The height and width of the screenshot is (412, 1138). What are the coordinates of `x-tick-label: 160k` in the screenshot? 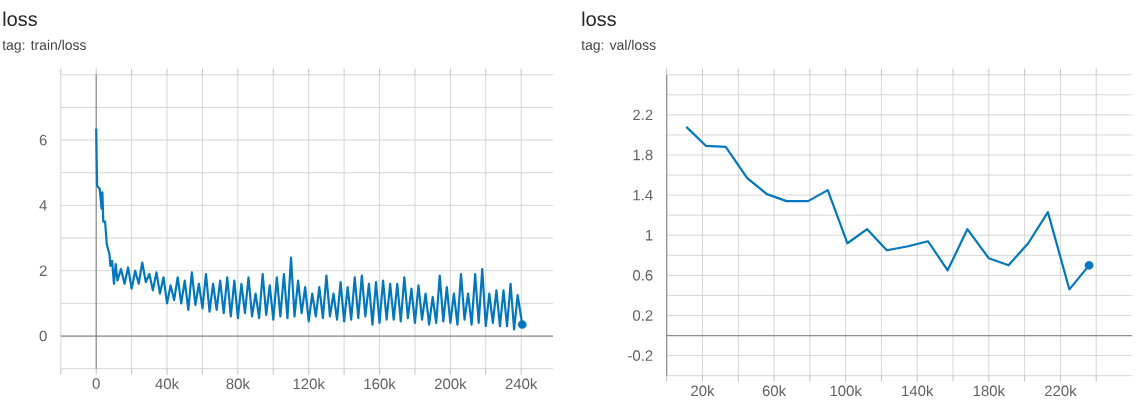 It's located at (380, 384).